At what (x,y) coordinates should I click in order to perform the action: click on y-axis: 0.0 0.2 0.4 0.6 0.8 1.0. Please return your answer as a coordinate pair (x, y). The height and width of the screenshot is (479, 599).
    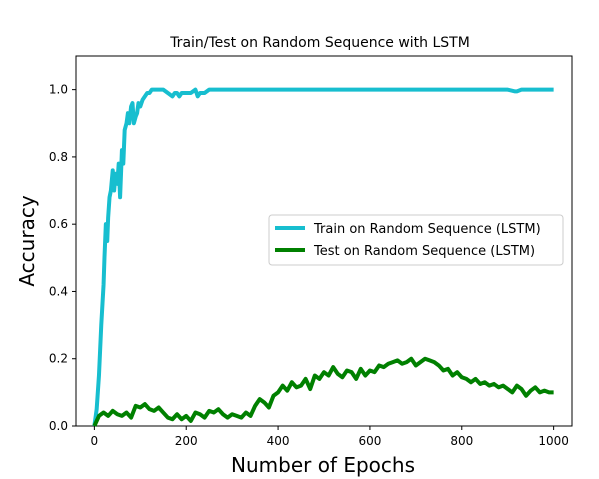
    Looking at the image, I should click on (62, 258).